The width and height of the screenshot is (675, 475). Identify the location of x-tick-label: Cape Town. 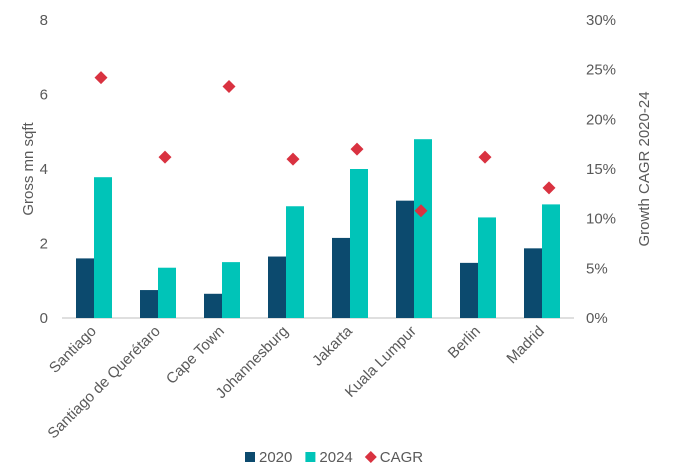
(195, 355).